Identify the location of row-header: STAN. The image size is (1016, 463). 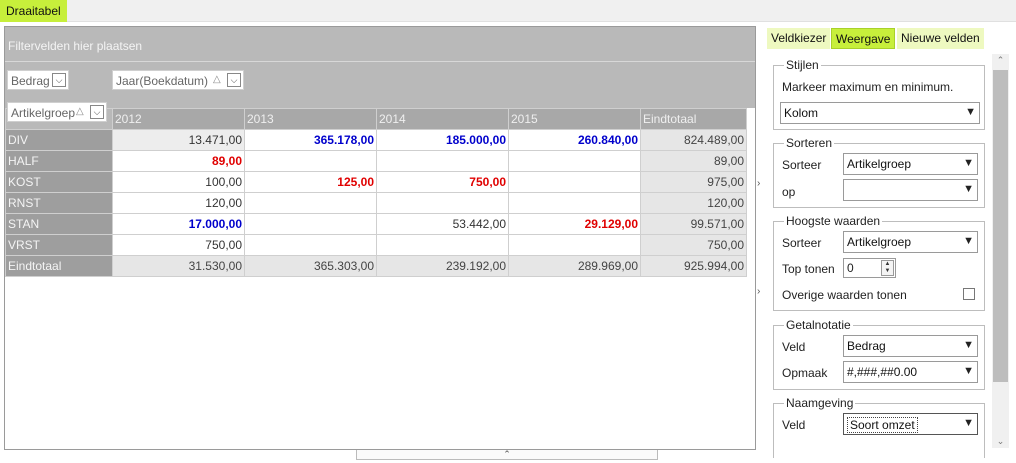
(59, 224).